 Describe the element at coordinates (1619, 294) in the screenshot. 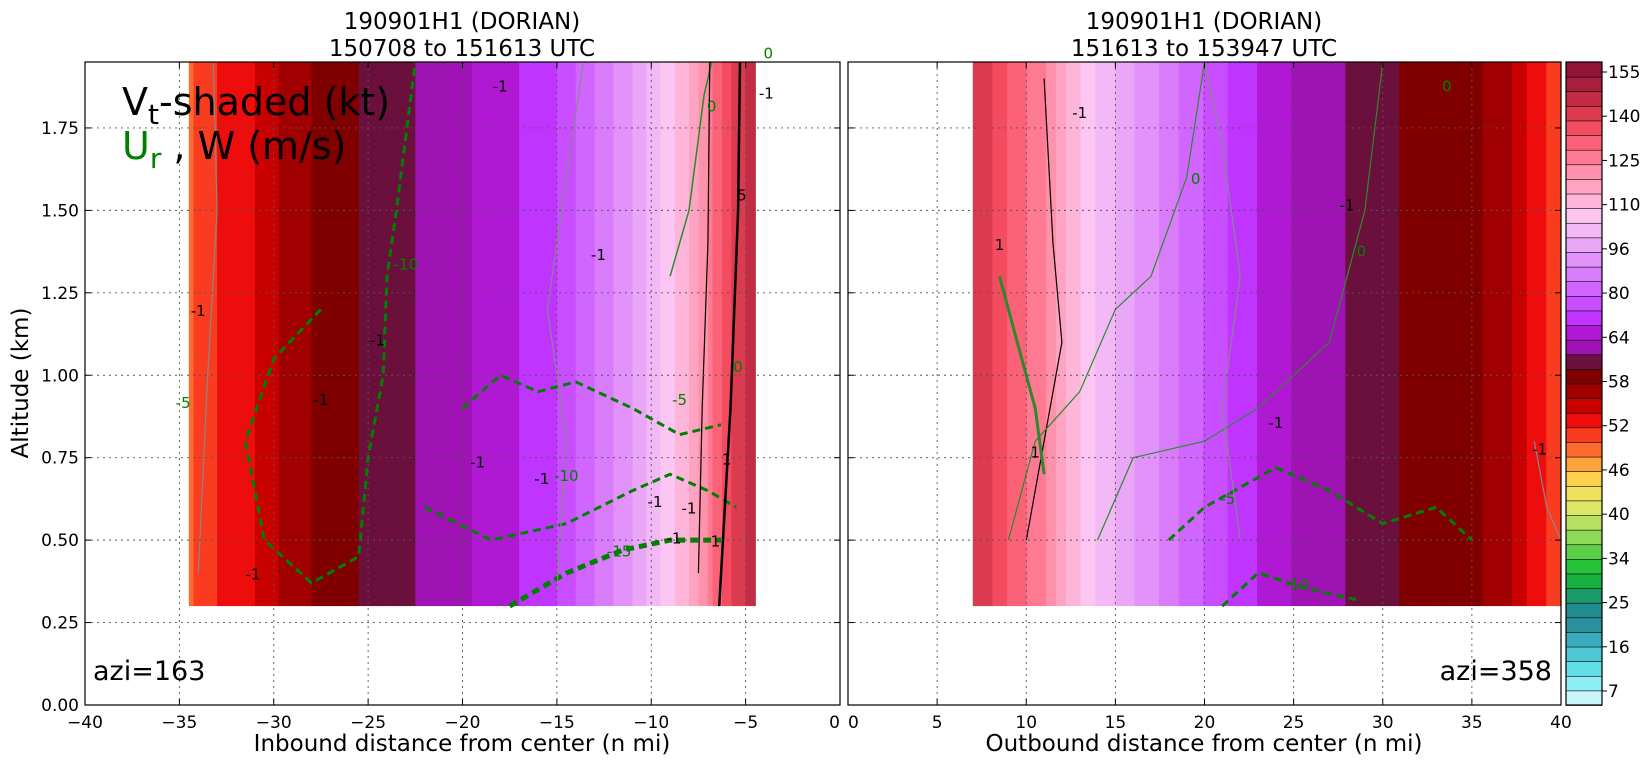

I see `colorbar-tick-label: 80` at that location.